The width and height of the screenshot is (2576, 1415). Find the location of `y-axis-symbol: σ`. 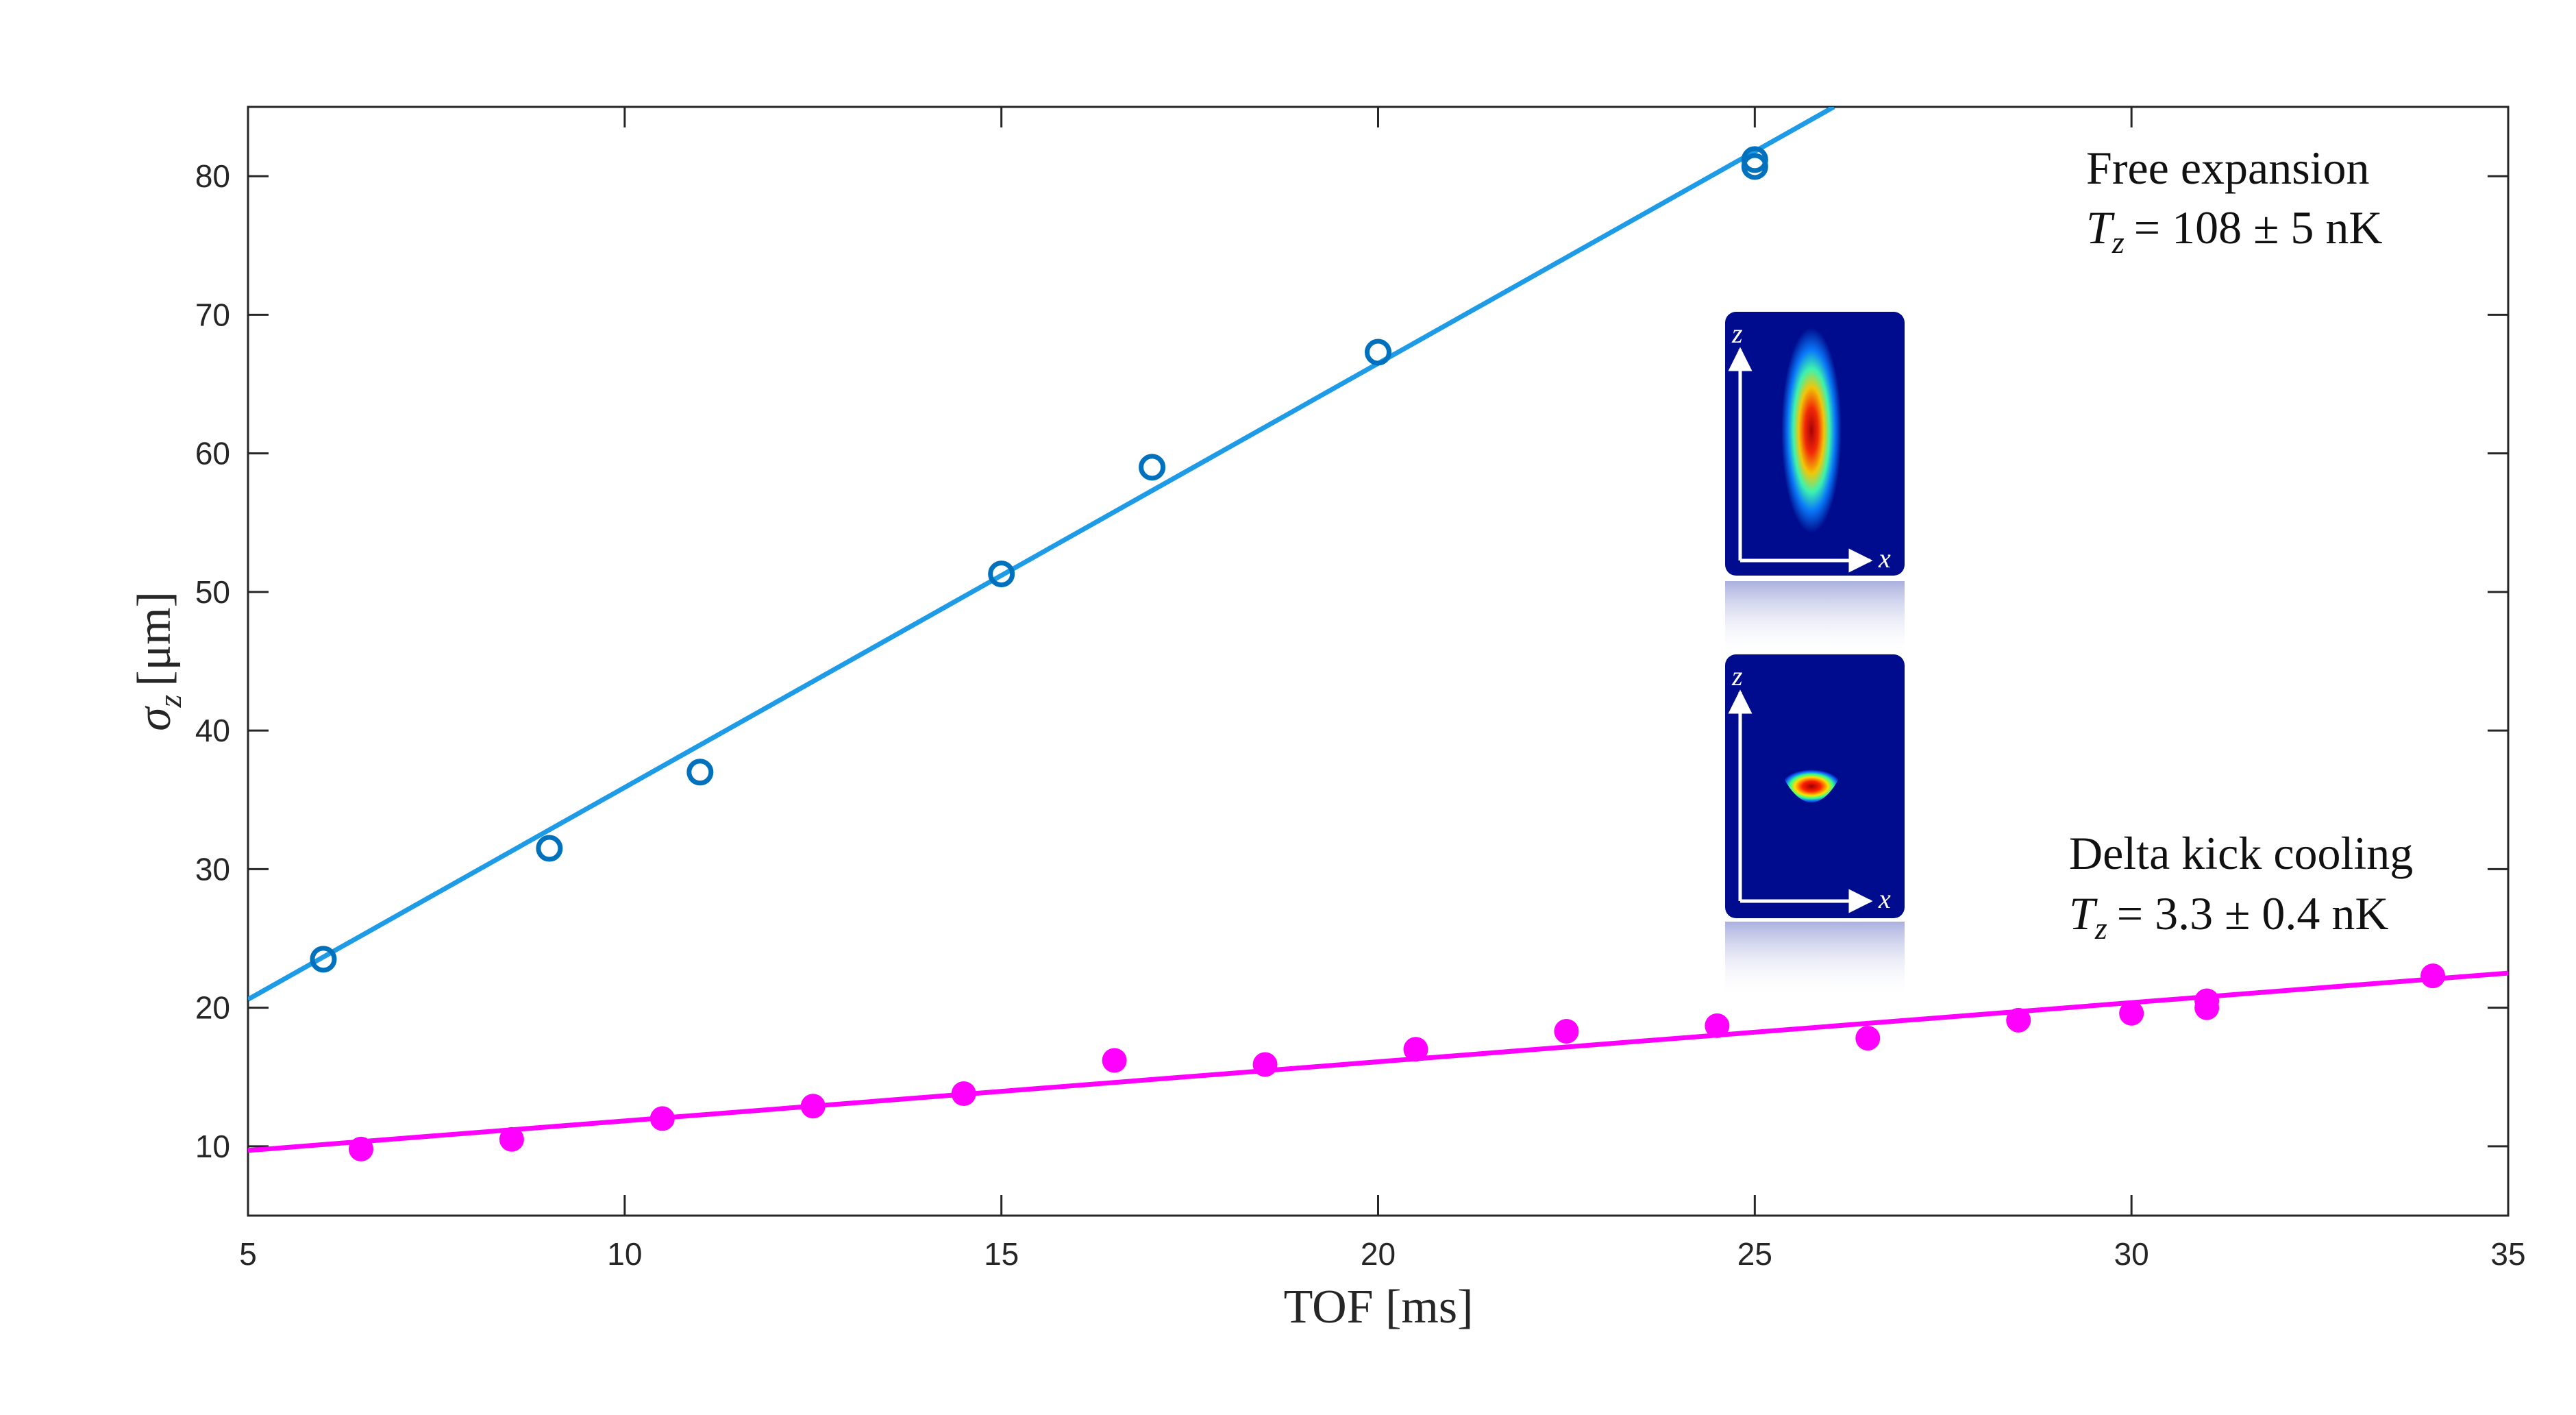

y-axis-symbol: σ is located at coordinates (154, 719).